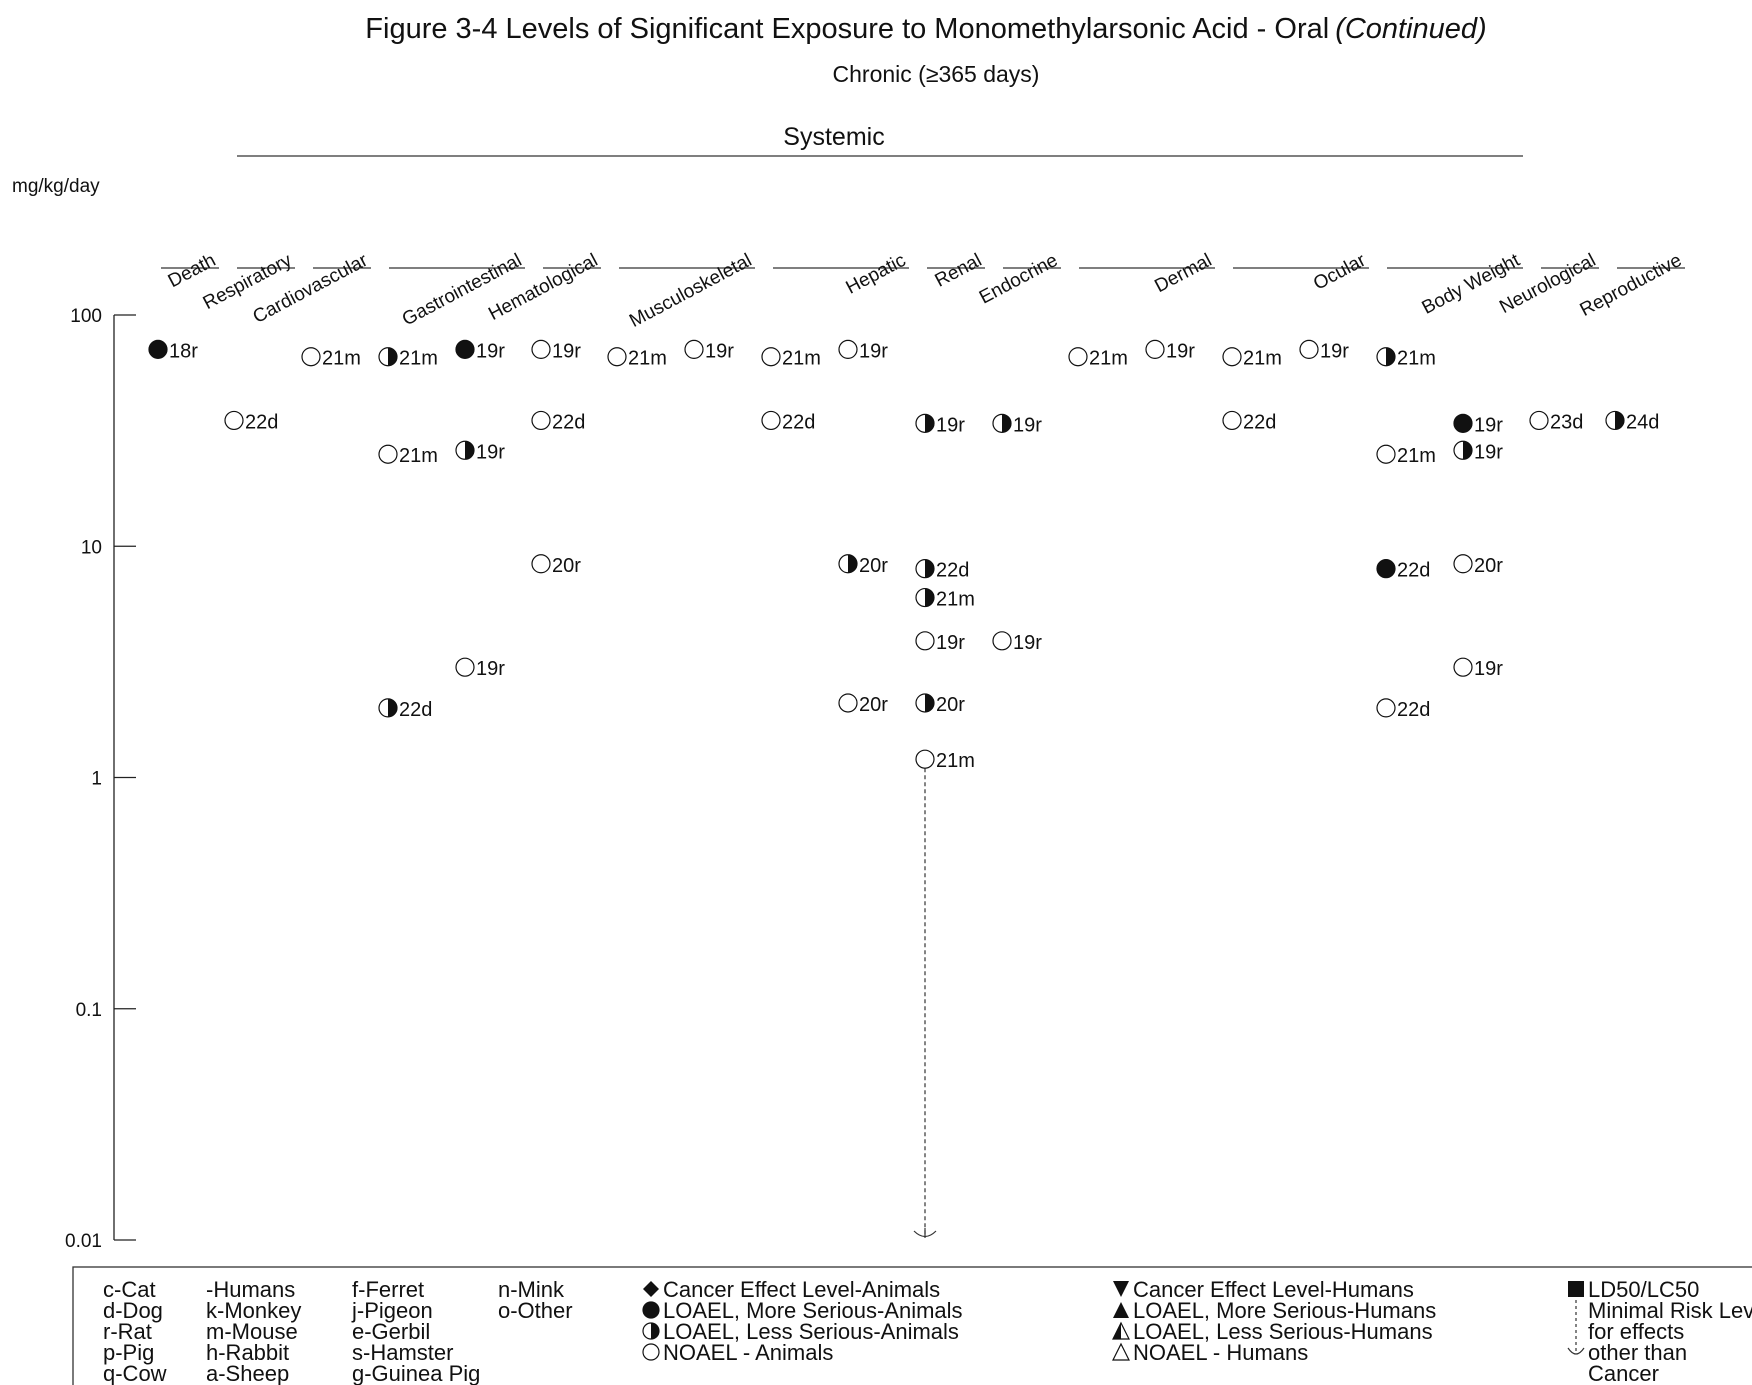 Image resolution: width=1752 pixels, height=1385 pixels. I want to click on legend-humans-label-cancer-effect-level-humans: Cancer Effect Level-Humans, so click(1273, 1289).